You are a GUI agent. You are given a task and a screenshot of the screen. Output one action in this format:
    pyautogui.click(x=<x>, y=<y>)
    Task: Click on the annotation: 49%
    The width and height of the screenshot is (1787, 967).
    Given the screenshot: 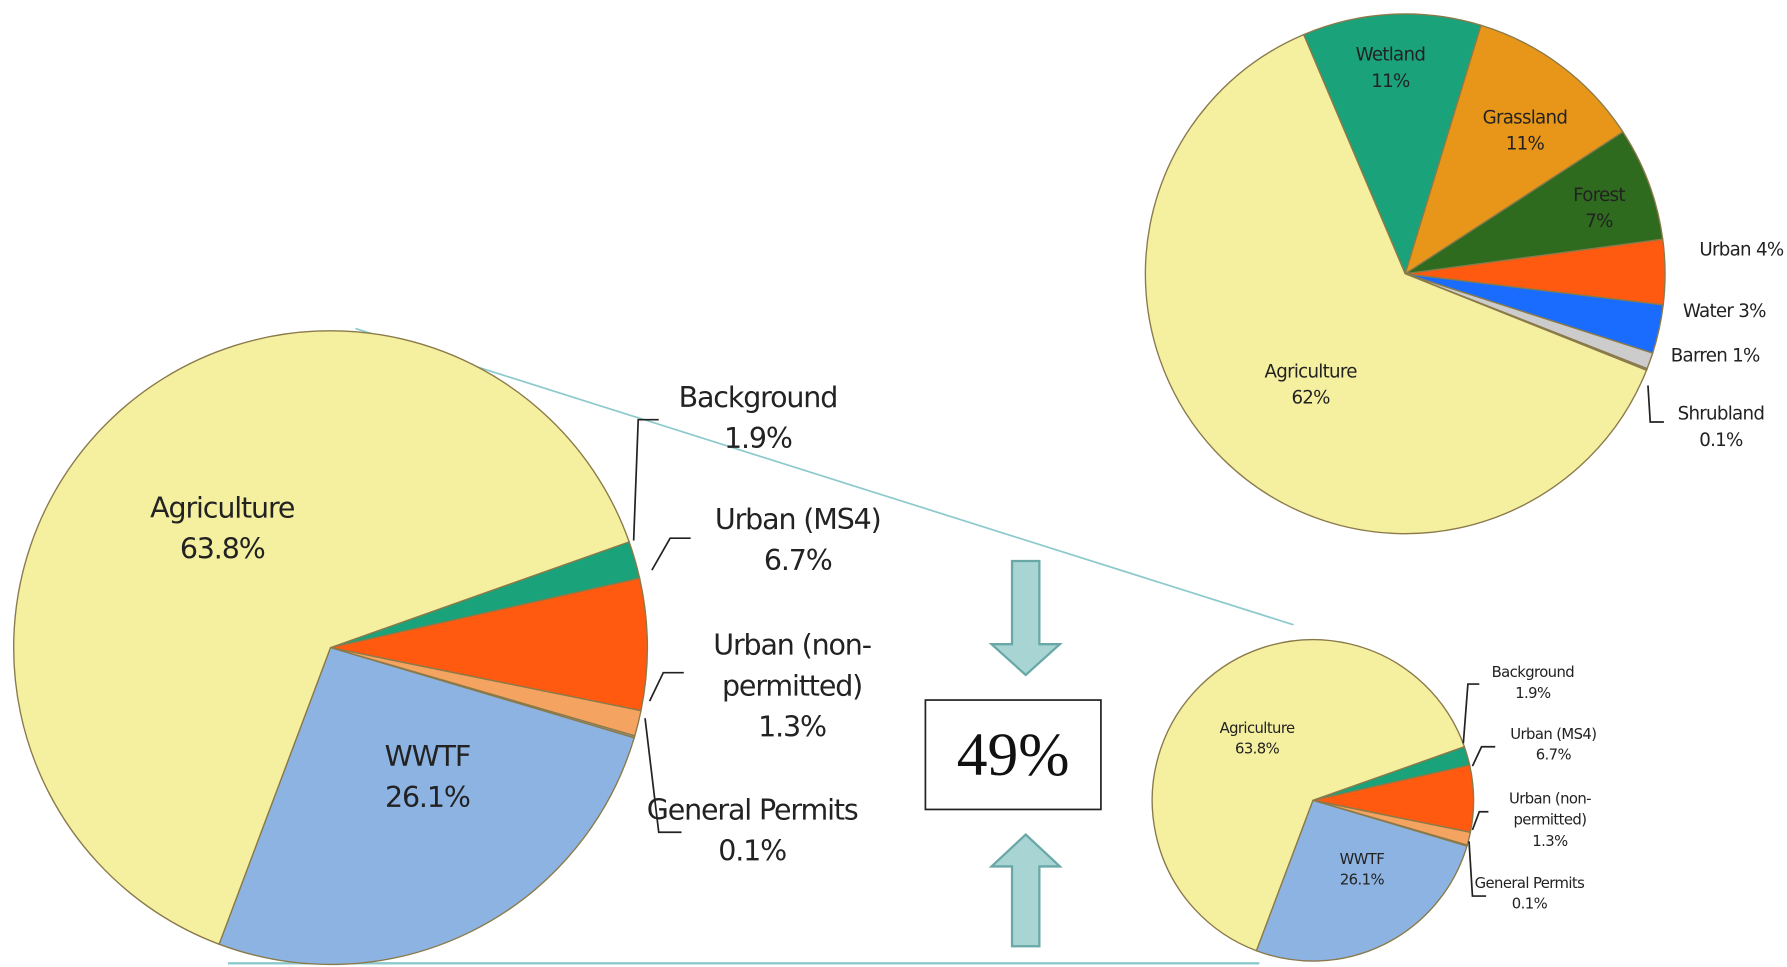 What is the action you would take?
    pyautogui.click(x=1013, y=755)
    